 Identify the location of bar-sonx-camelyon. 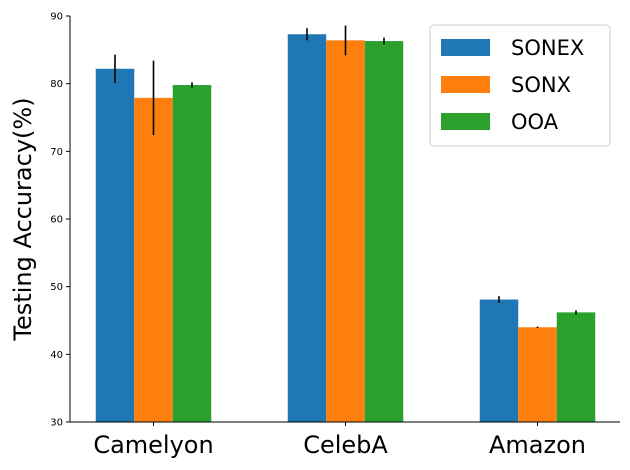
(153, 260).